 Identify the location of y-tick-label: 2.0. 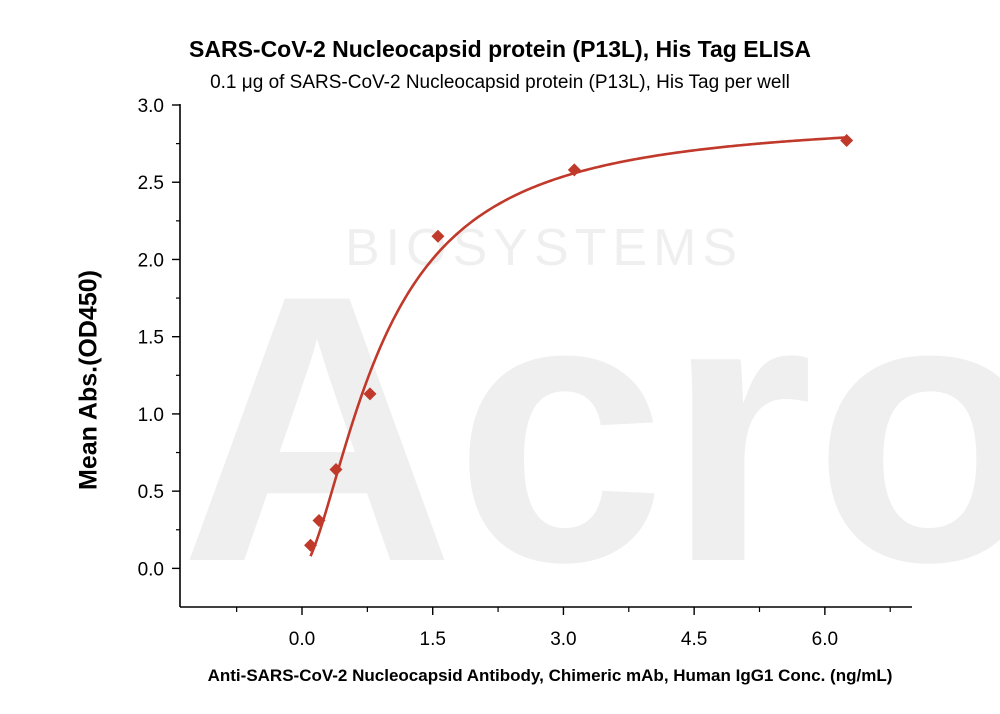
(151, 260).